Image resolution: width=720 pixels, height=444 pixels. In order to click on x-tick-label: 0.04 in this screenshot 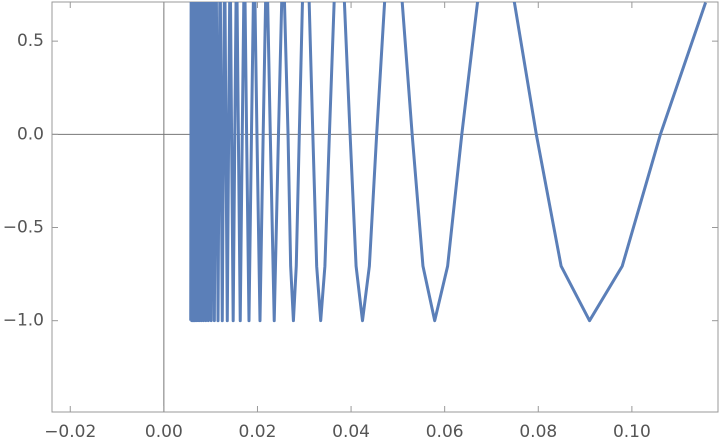, I will do `click(351, 432)`.